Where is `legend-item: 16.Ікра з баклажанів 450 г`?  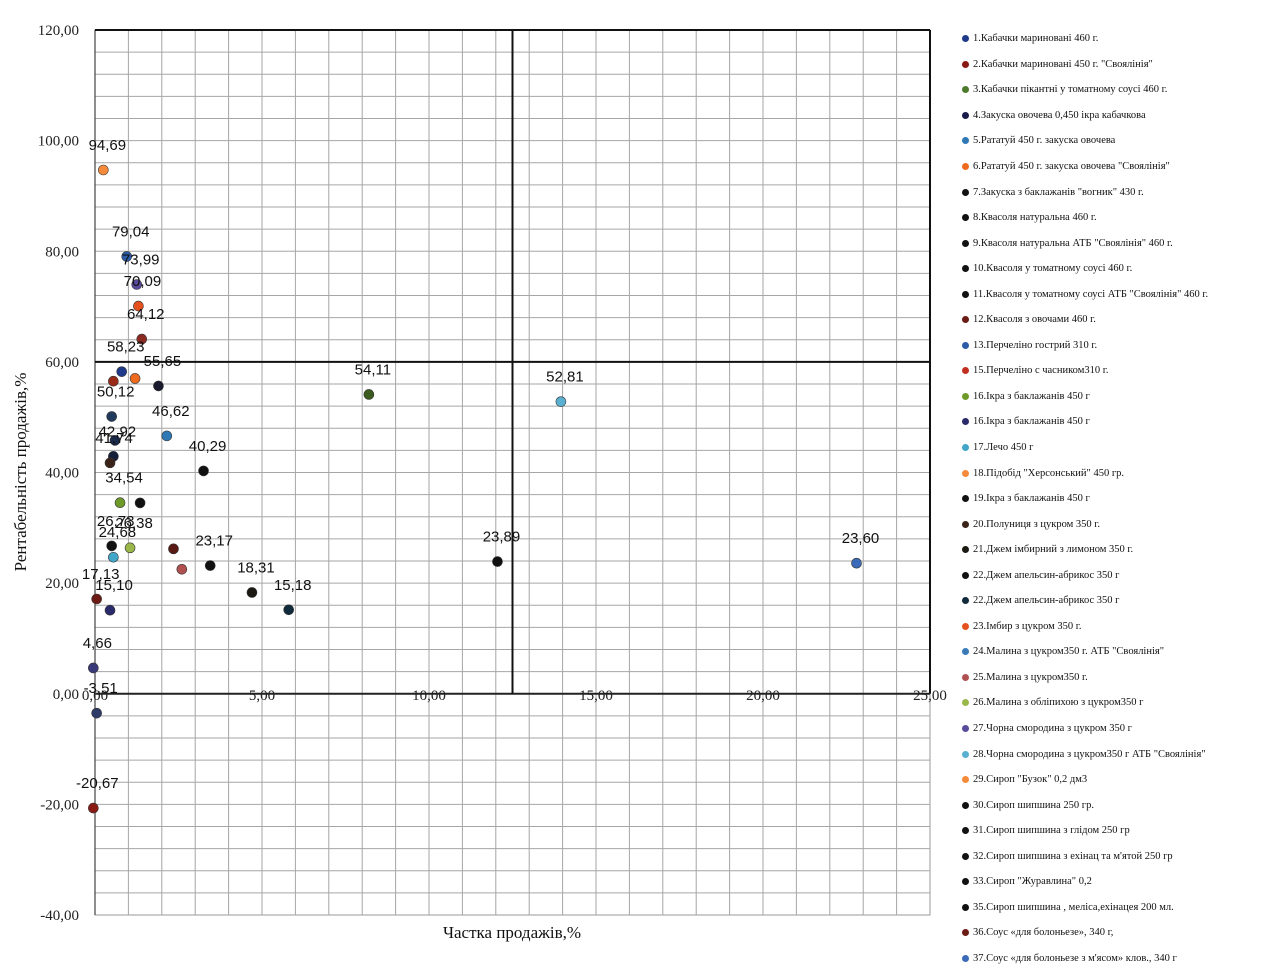 legend-item: 16.Ікра з баклажанів 450 г is located at coordinates (1114, 397).